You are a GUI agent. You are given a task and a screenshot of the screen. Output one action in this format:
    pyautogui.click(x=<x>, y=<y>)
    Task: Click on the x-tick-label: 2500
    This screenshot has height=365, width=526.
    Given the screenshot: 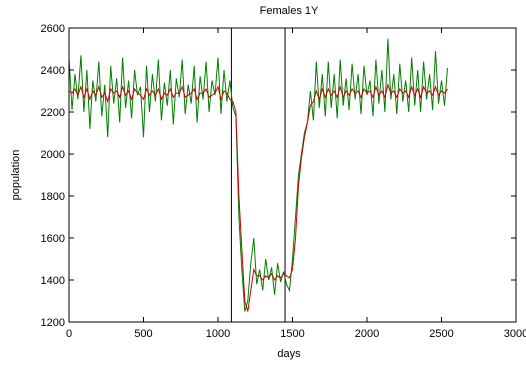 What is the action you would take?
    pyautogui.click(x=441, y=334)
    